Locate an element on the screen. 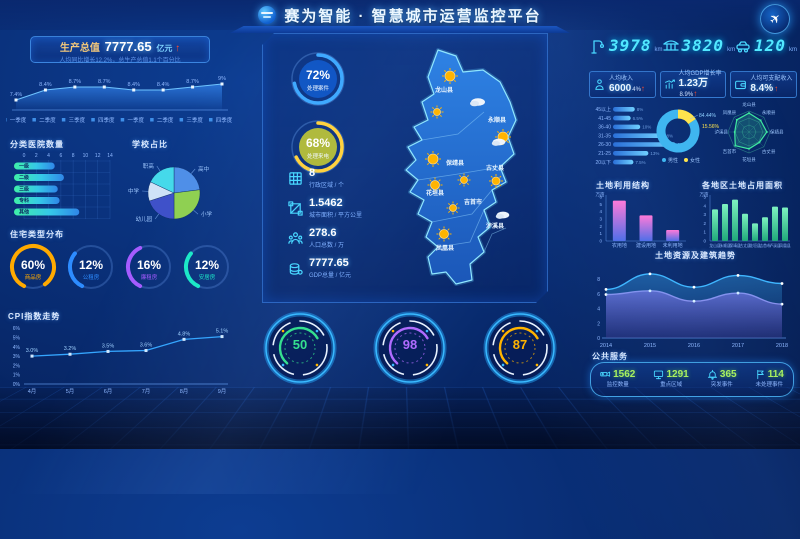  gdp-coins-icon is located at coordinates (295, 268).